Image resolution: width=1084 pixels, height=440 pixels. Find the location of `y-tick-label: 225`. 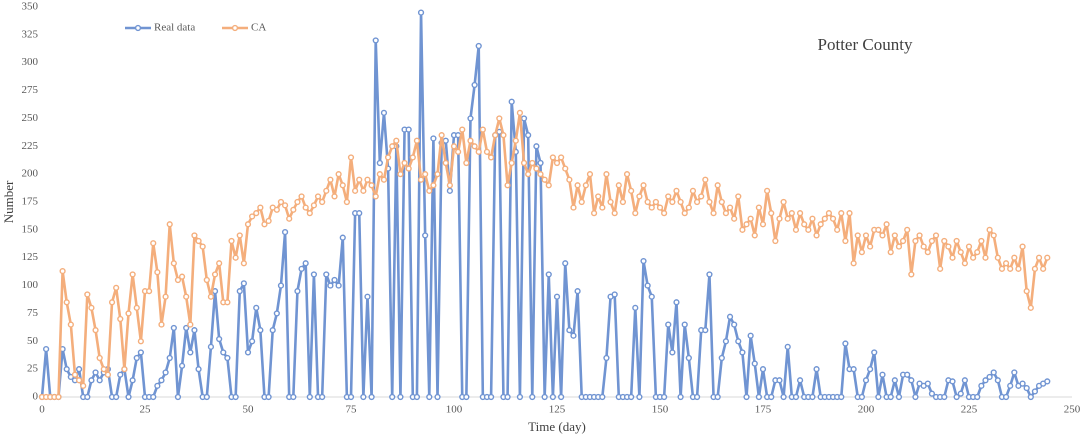

y-tick-label: 225 is located at coordinates (30, 146).